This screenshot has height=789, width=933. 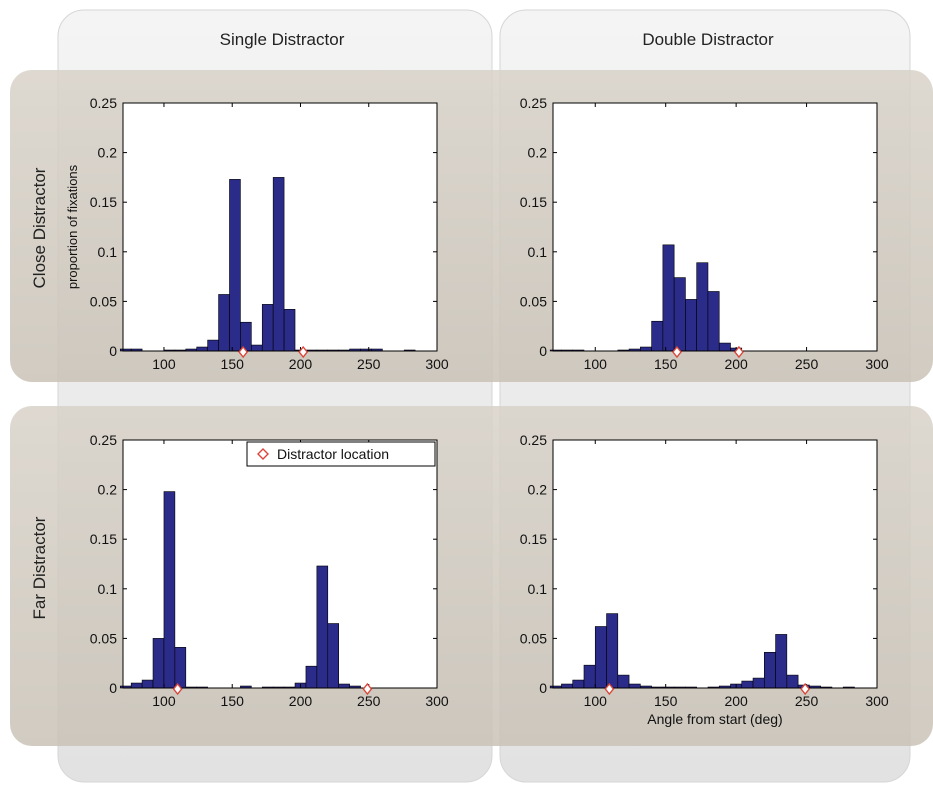 I want to click on x-axis-label: Angle from start (deg), so click(x=714, y=719).